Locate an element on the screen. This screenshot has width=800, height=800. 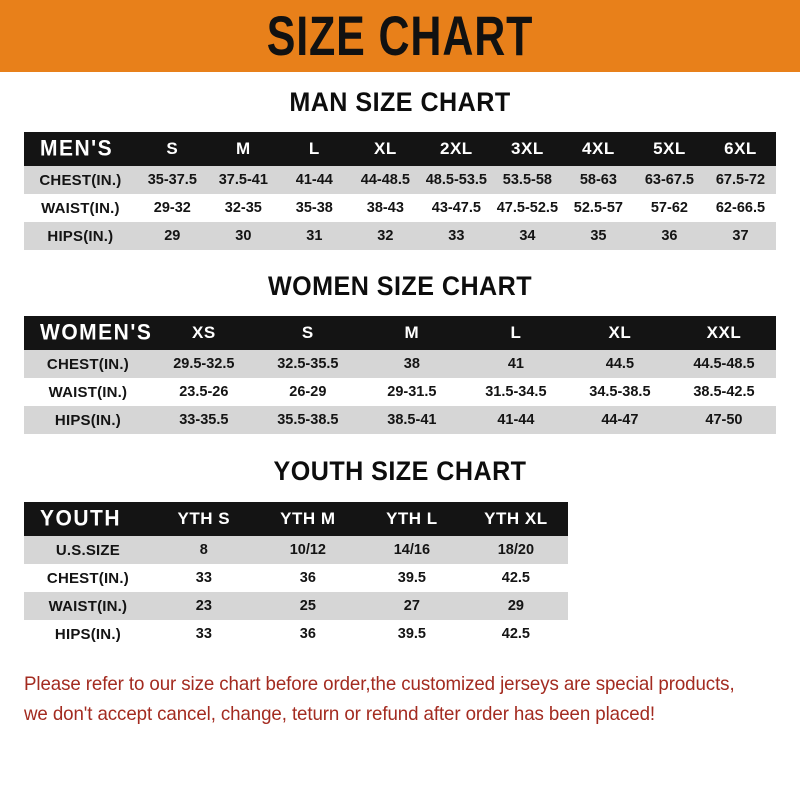
table-youth-row-label: HIPS(IN.) is located at coordinates (88, 634).